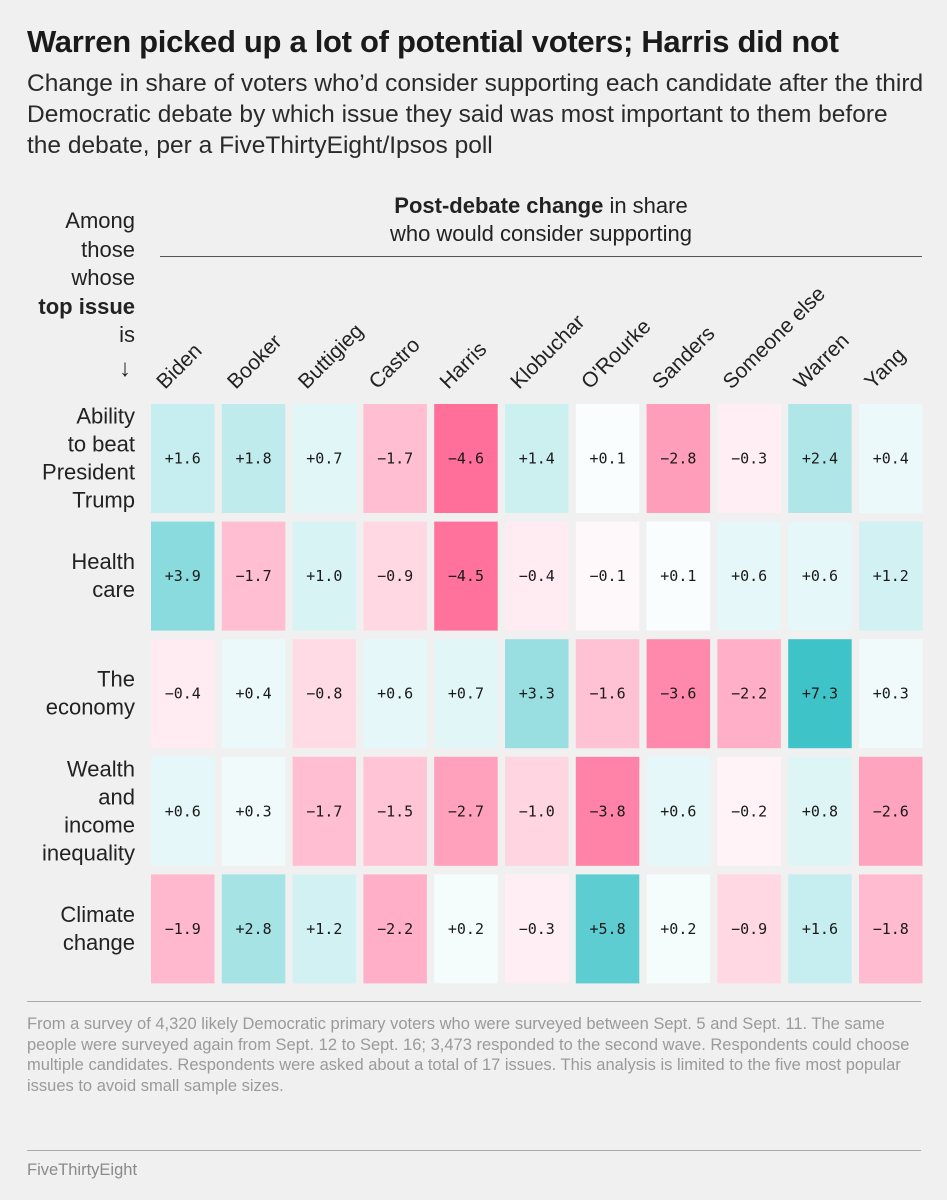 The height and width of the screenshot is (1200, 947). Describe the element at coordinates (645, 205) in the screenshot. I see `column-header-rest: in share` at that location.